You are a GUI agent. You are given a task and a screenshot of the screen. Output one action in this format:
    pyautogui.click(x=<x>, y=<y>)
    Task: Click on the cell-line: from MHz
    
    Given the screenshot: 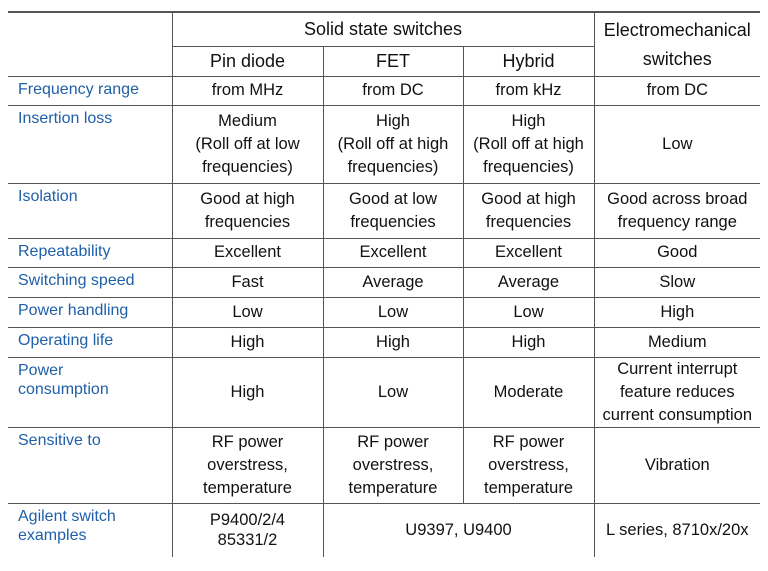 What is the action you would take?
    pyautogui.click(x=247, y=90)
    